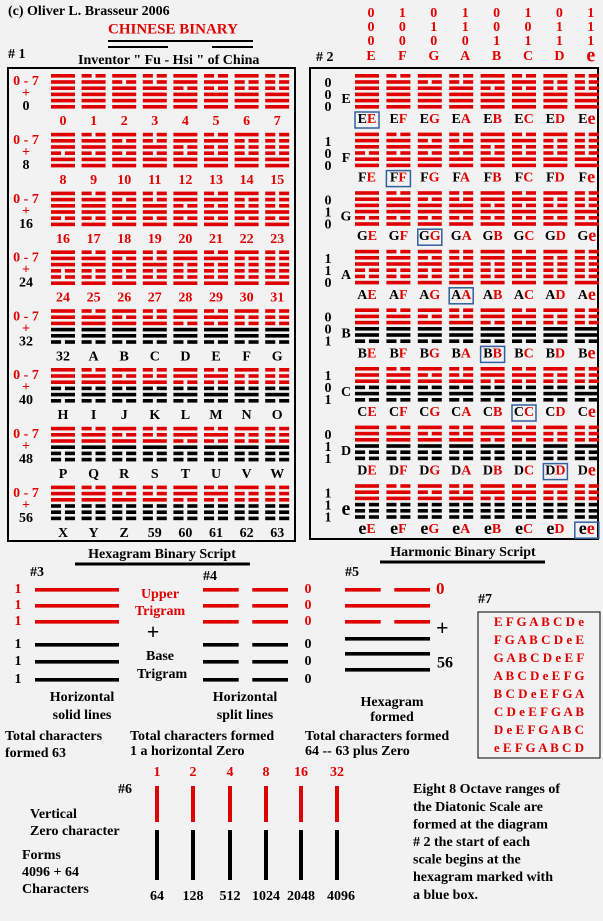  Describe the element at coordinates (26, 434) in the screenshot. I see `row-range: 0 - 7` at that location.